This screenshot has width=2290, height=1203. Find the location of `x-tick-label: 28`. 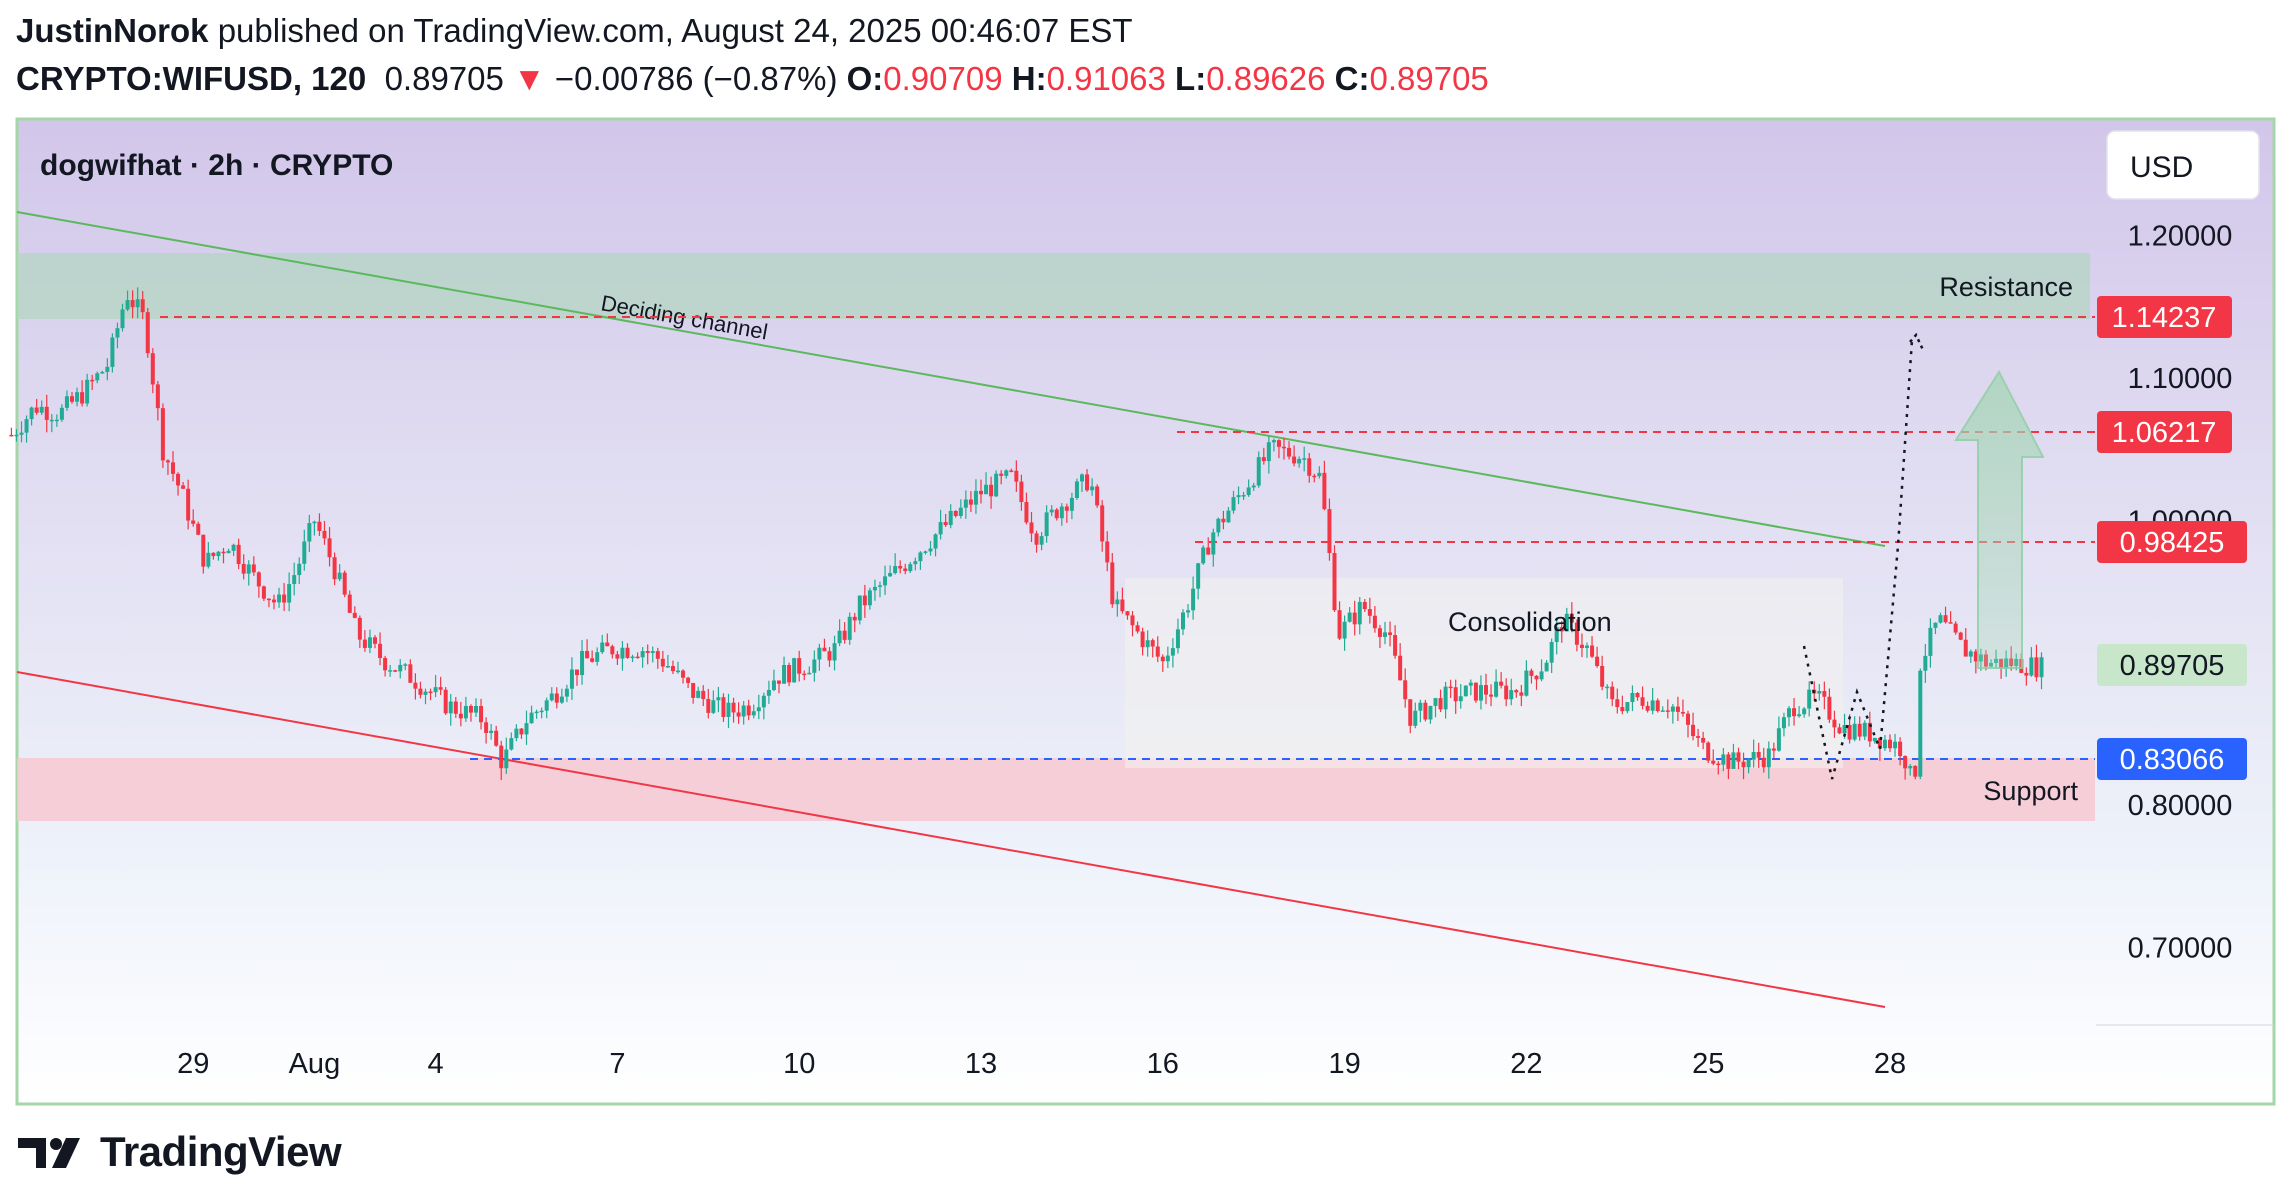

x-tick-label: 28 is located at coordinates (1890, 1064).